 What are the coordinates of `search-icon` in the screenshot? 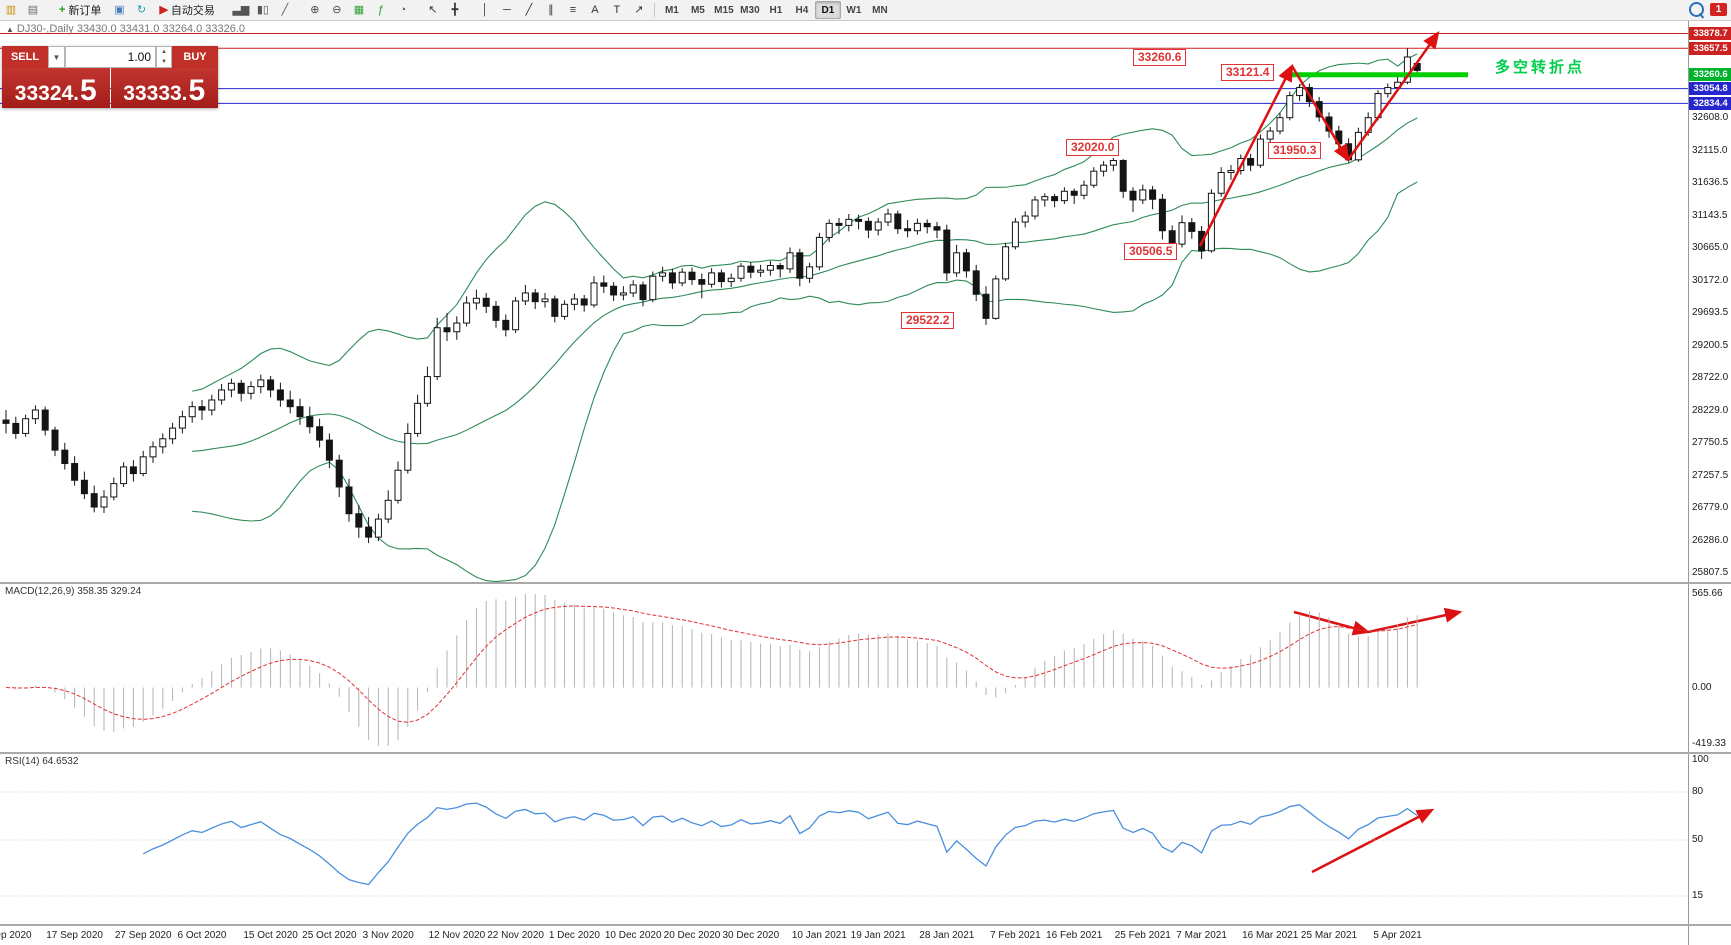 It's located at (1696, 9).